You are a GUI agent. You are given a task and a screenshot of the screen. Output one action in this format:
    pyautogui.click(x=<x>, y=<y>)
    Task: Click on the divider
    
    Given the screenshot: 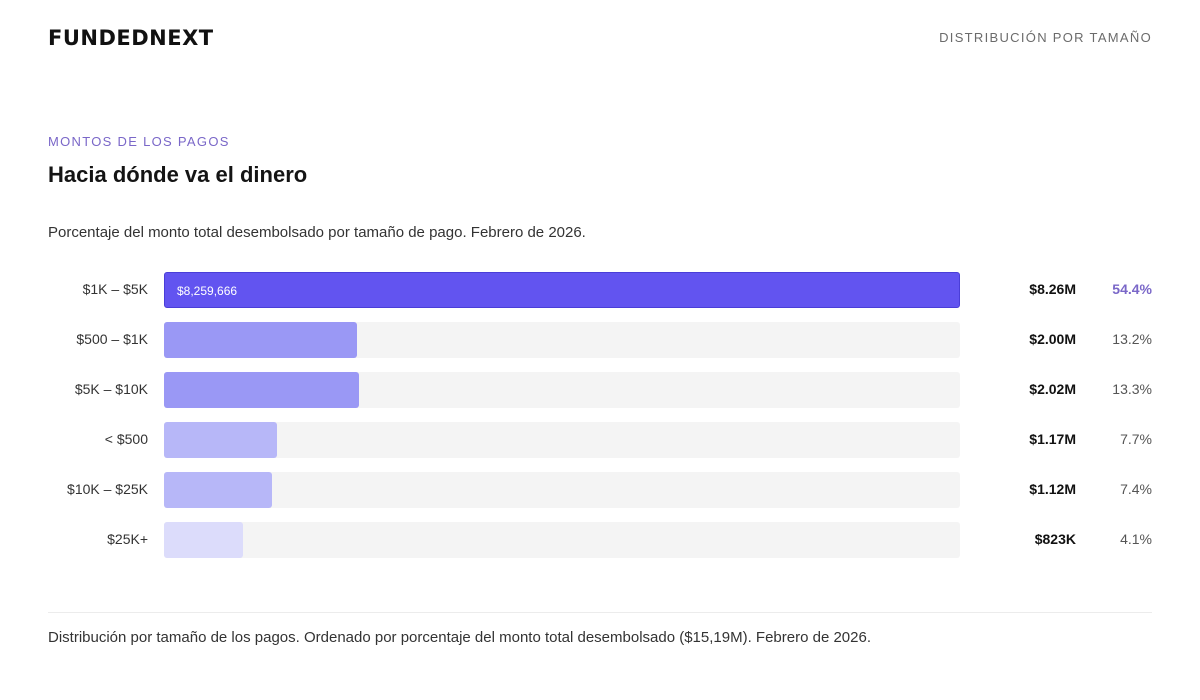 What is the action you would take?
    pyautogui.click(x=600, y=612)
    